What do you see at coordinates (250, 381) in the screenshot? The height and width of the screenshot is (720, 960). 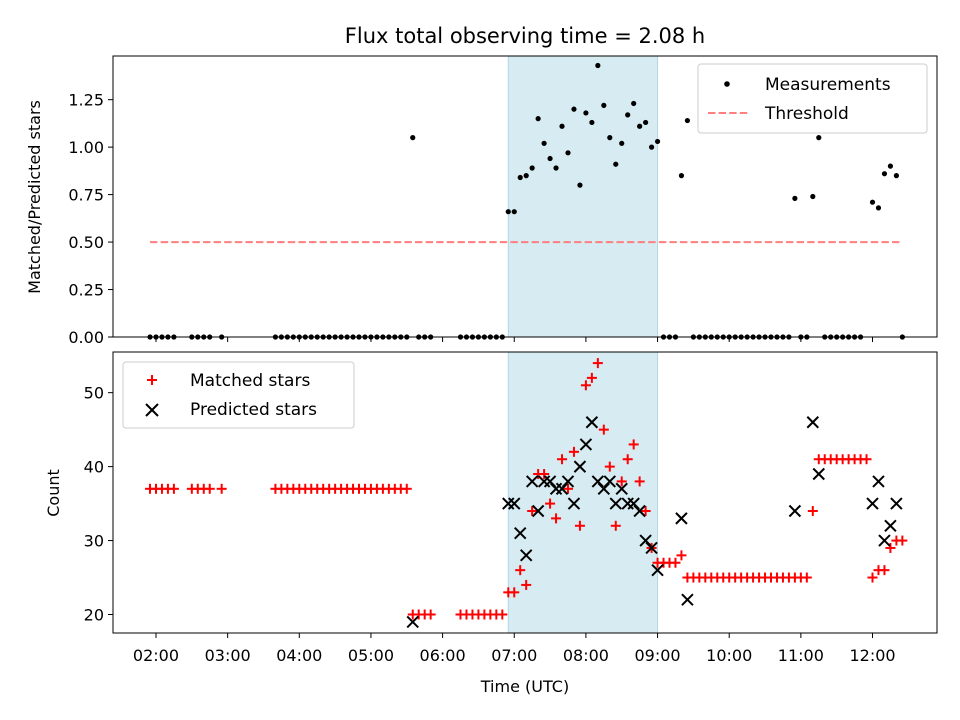 I see `legend-matched-label: Matched stars` at bounding box center [250, 381].